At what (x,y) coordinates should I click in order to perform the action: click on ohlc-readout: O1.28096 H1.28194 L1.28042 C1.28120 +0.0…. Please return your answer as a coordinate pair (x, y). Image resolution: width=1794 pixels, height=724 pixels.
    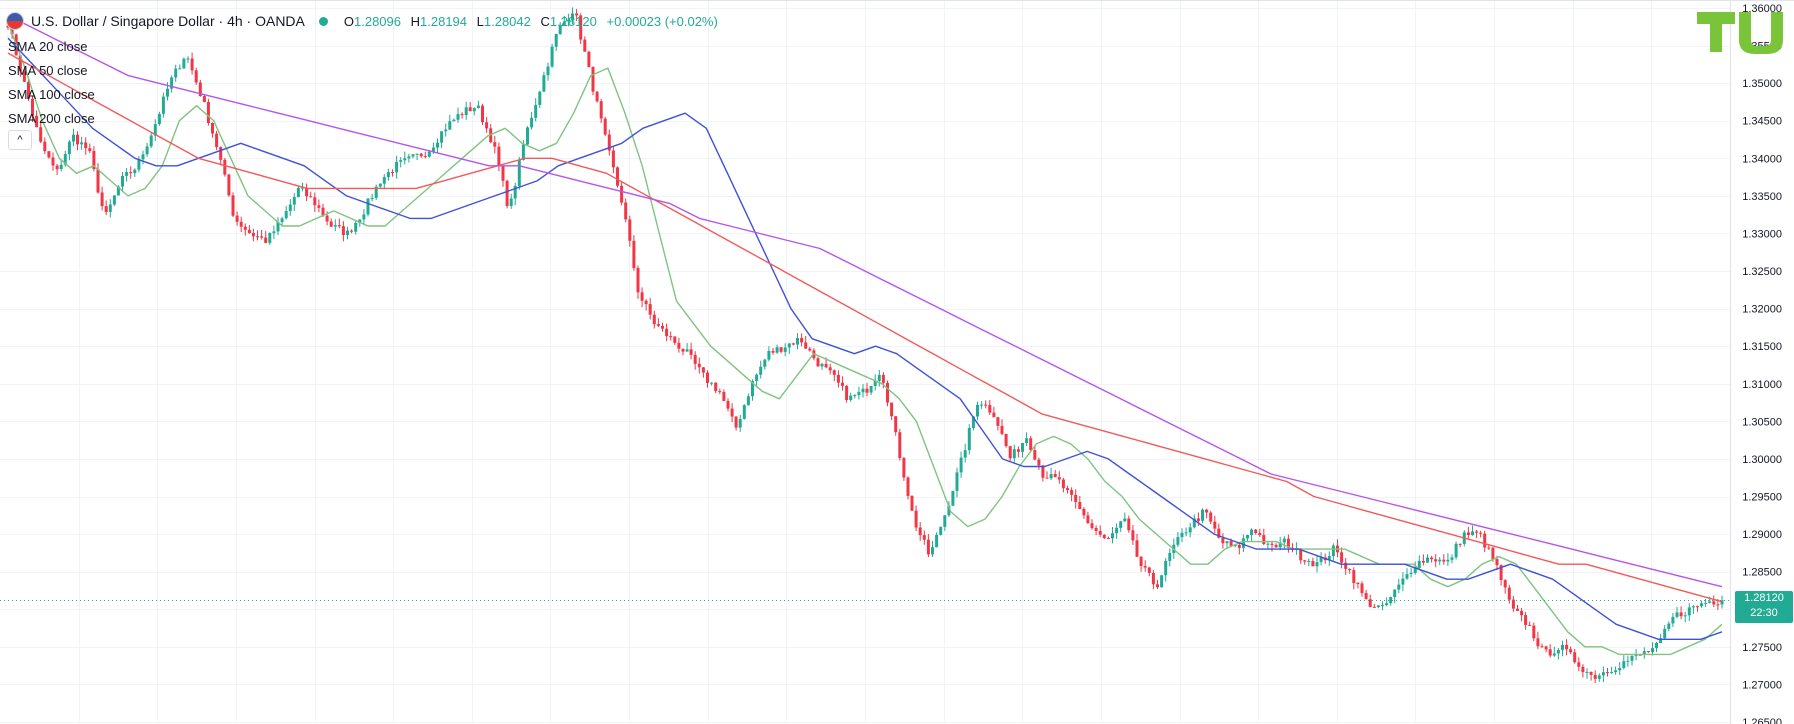
    Looking at the image, I should click on (528, 21).